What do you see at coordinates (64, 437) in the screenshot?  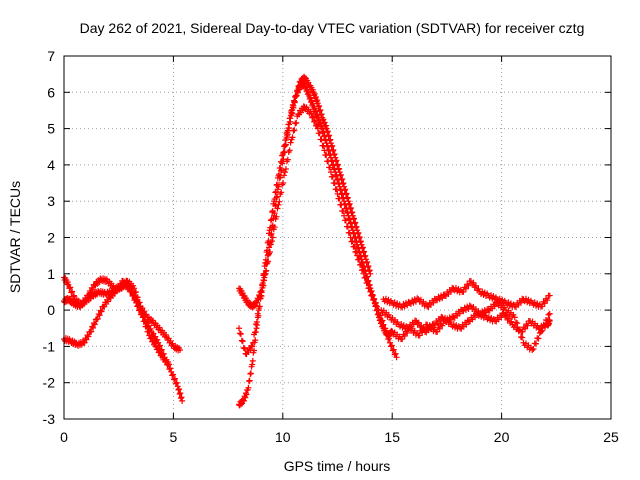 I see `x-tick-label: 0` at bounding box center [64, 437].